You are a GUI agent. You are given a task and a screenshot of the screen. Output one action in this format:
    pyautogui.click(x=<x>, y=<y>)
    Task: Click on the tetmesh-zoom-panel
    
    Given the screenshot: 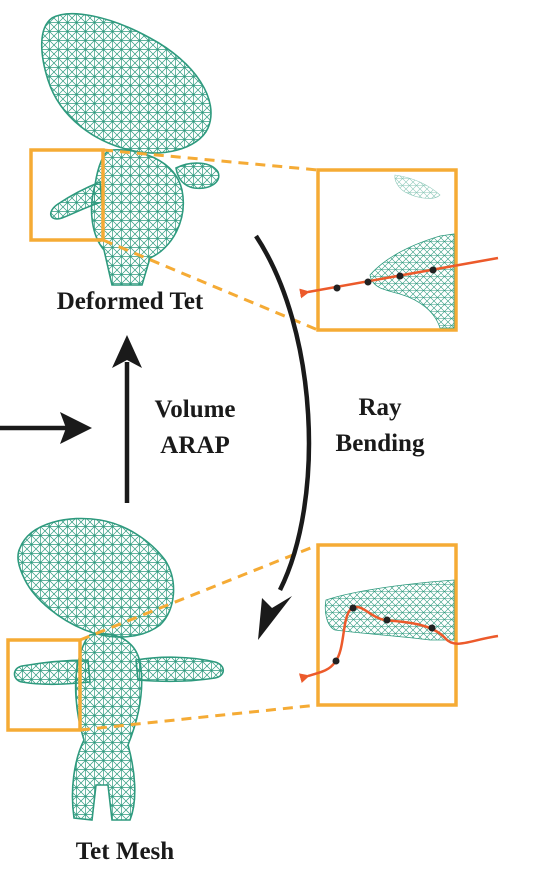 What is the action you would take?
    pyautogui.click(x=403, y=625)
    